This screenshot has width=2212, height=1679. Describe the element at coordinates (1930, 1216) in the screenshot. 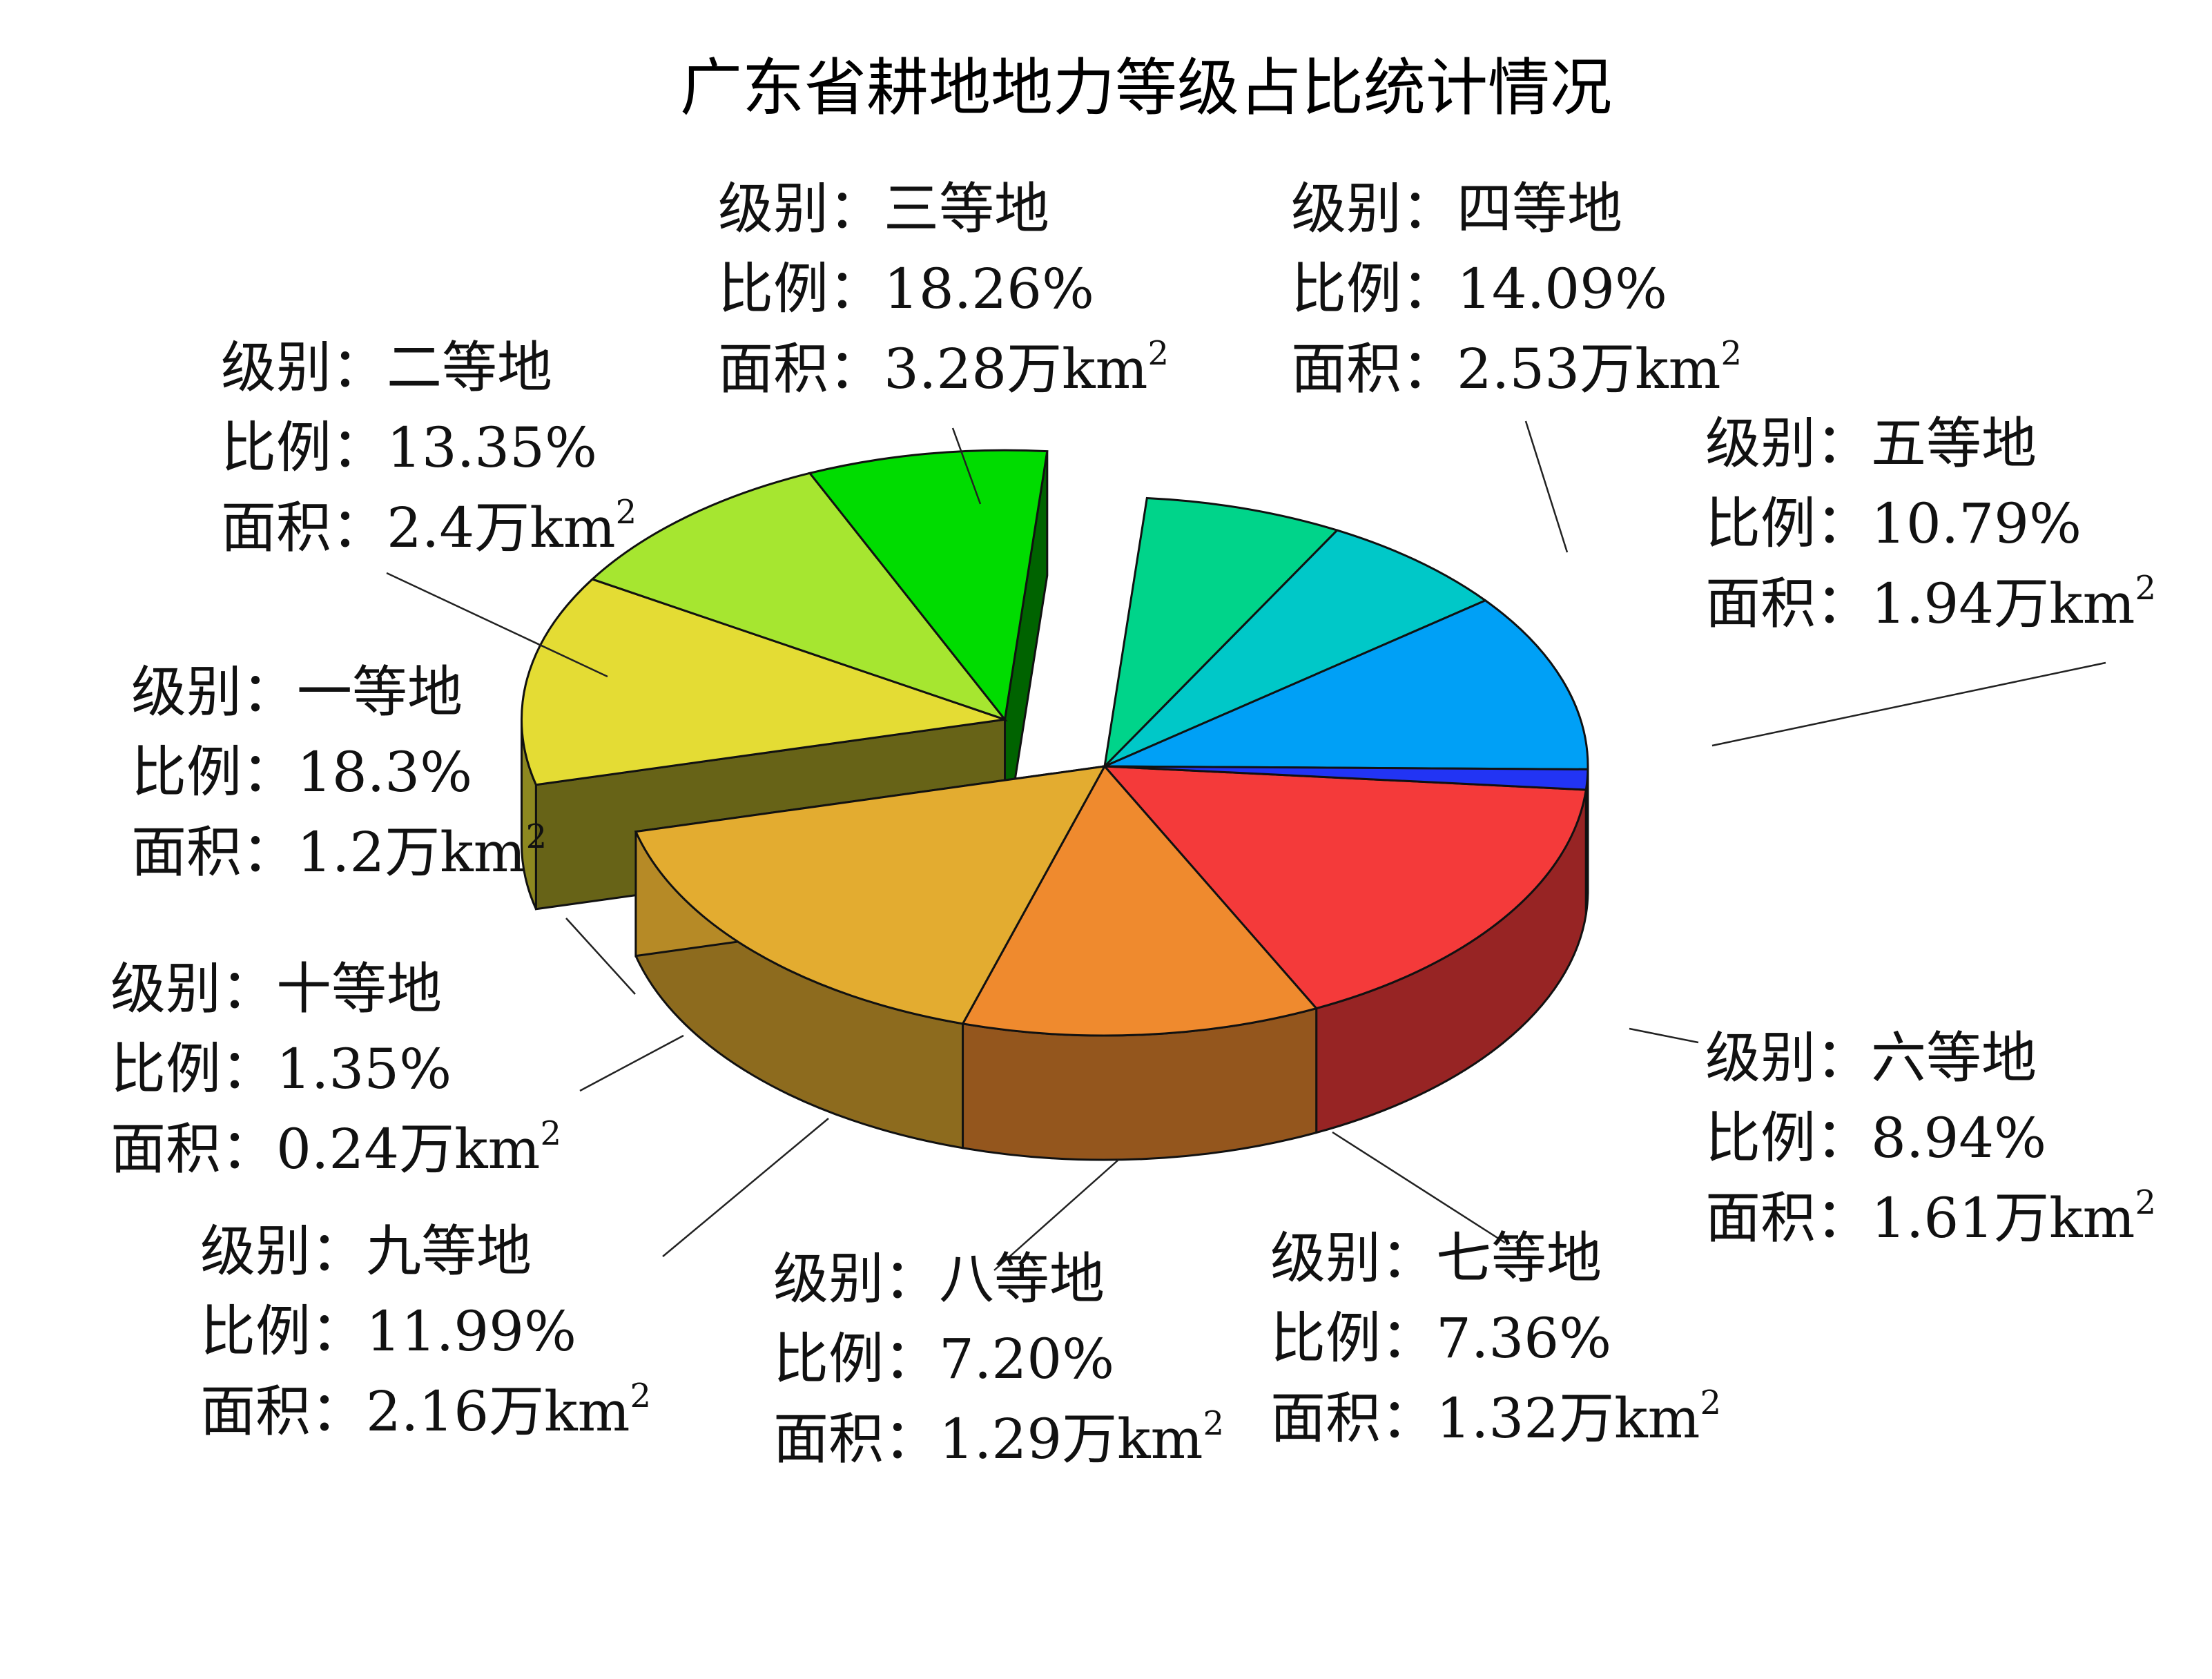

I see `area-line: 面积：1.61万km2` at that location.